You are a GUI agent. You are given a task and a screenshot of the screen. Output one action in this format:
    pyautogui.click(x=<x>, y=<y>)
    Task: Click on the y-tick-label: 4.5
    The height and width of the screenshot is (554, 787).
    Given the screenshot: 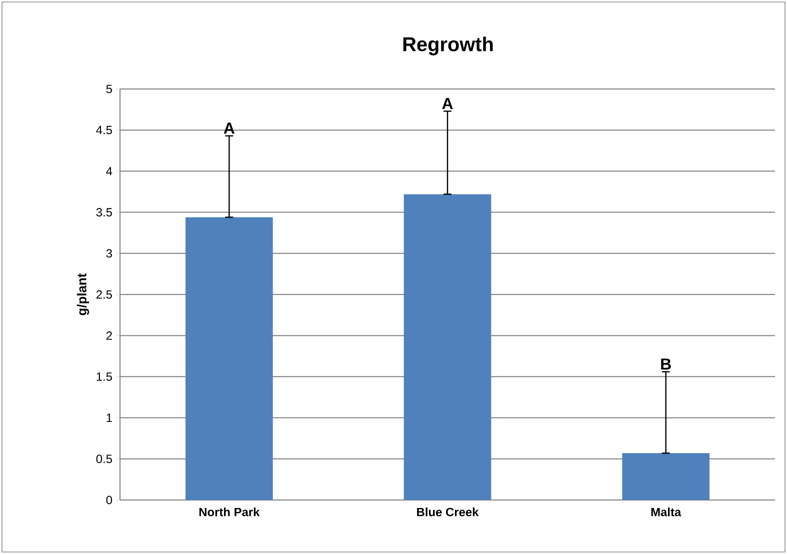 What is the action you would take?
    pyautogui.click(x=104, y=130)
    